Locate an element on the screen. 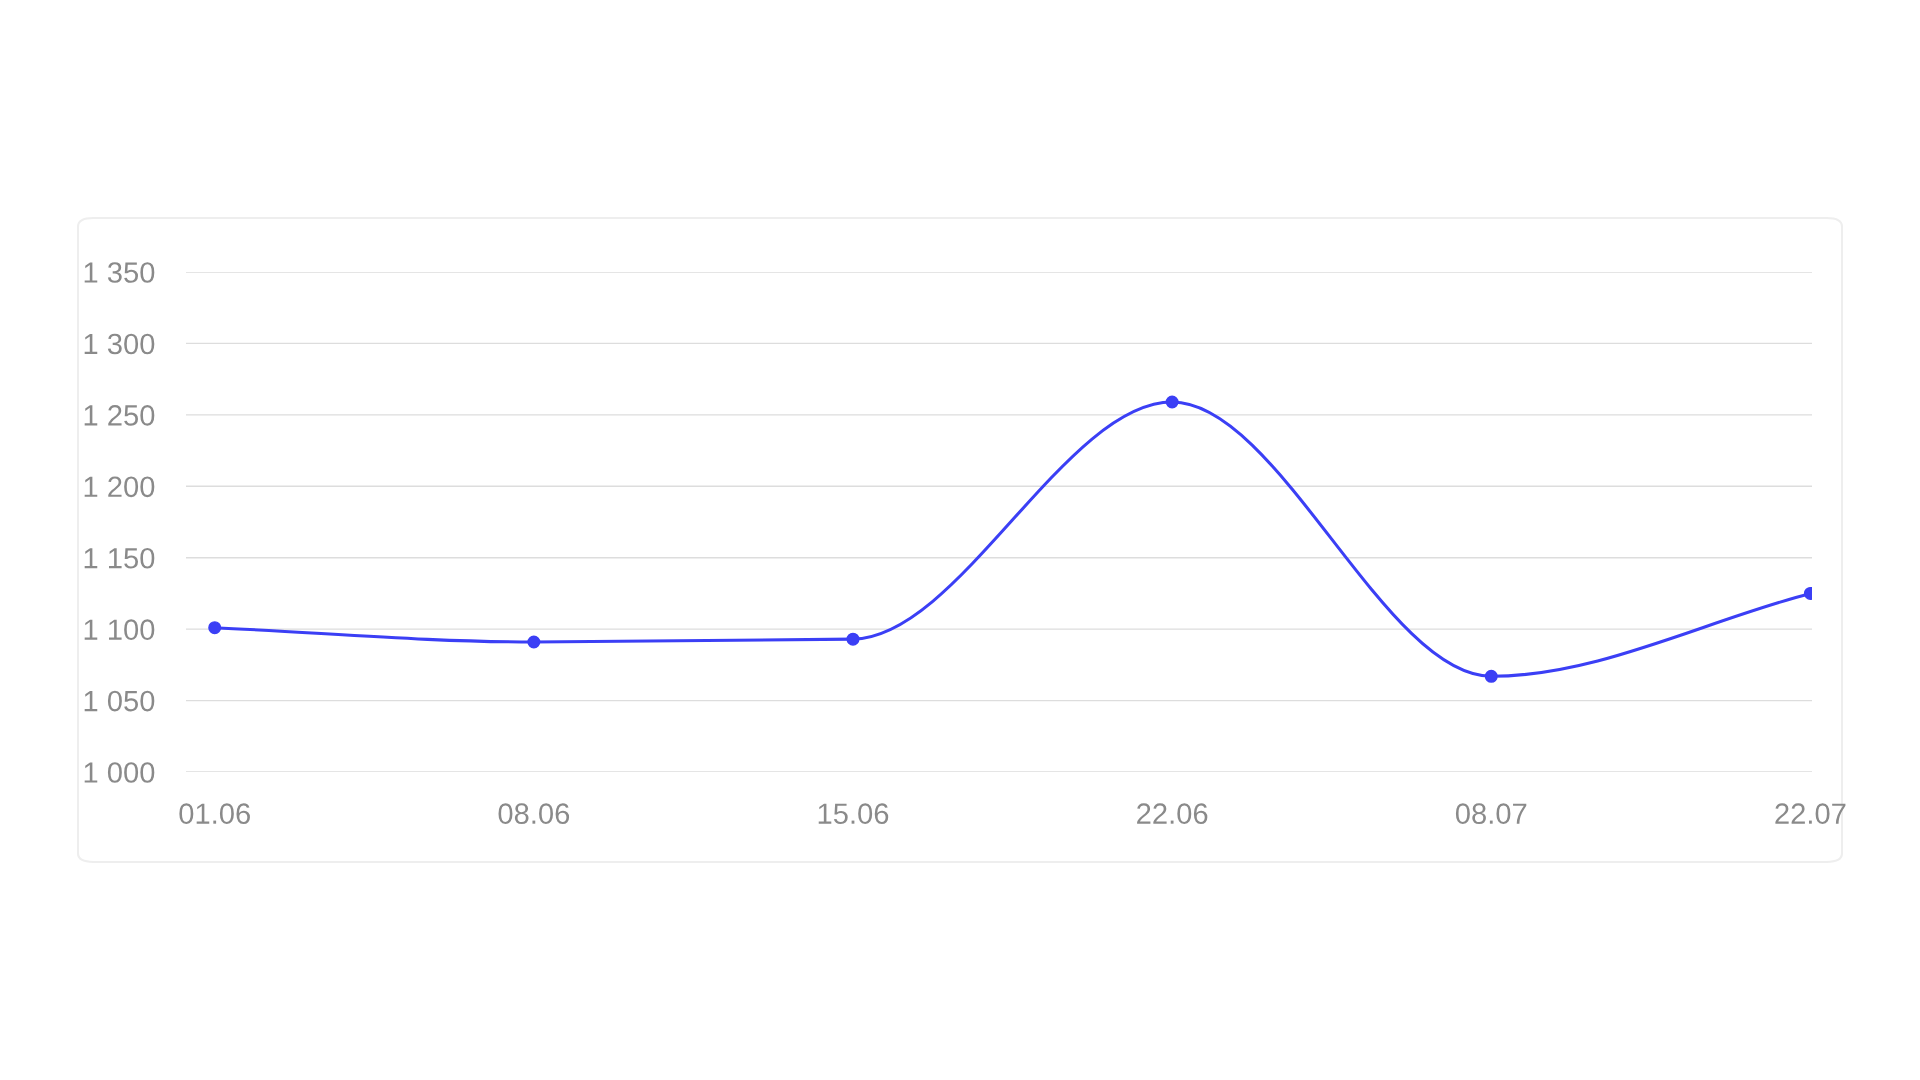  y-tick-label: 1 300 is located at coordinates (119, 344).